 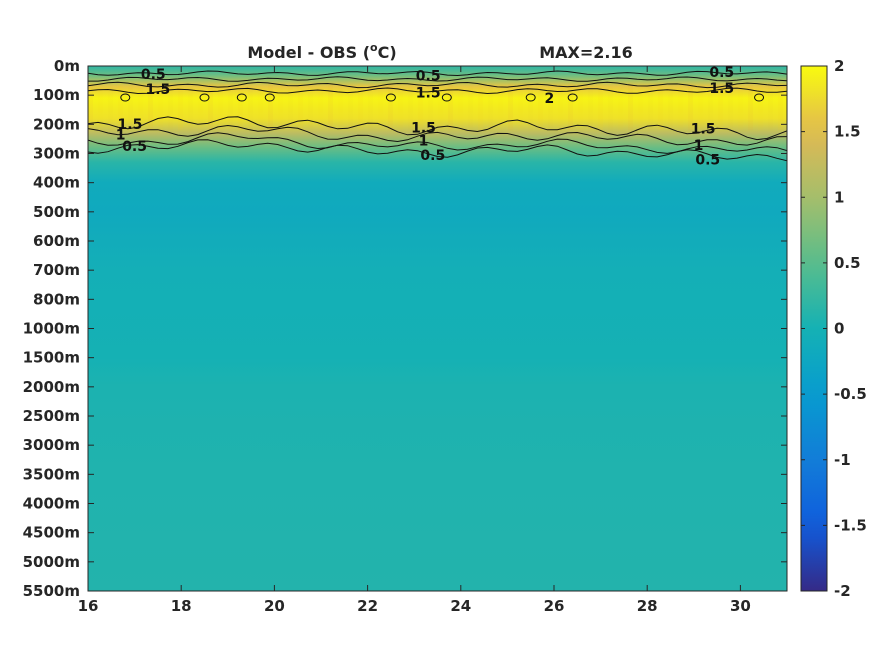 What do you see at coordinates (51, 533) in the screenshot?
I see `y-tick-label: 4500m` at bounding box center [51, 533].